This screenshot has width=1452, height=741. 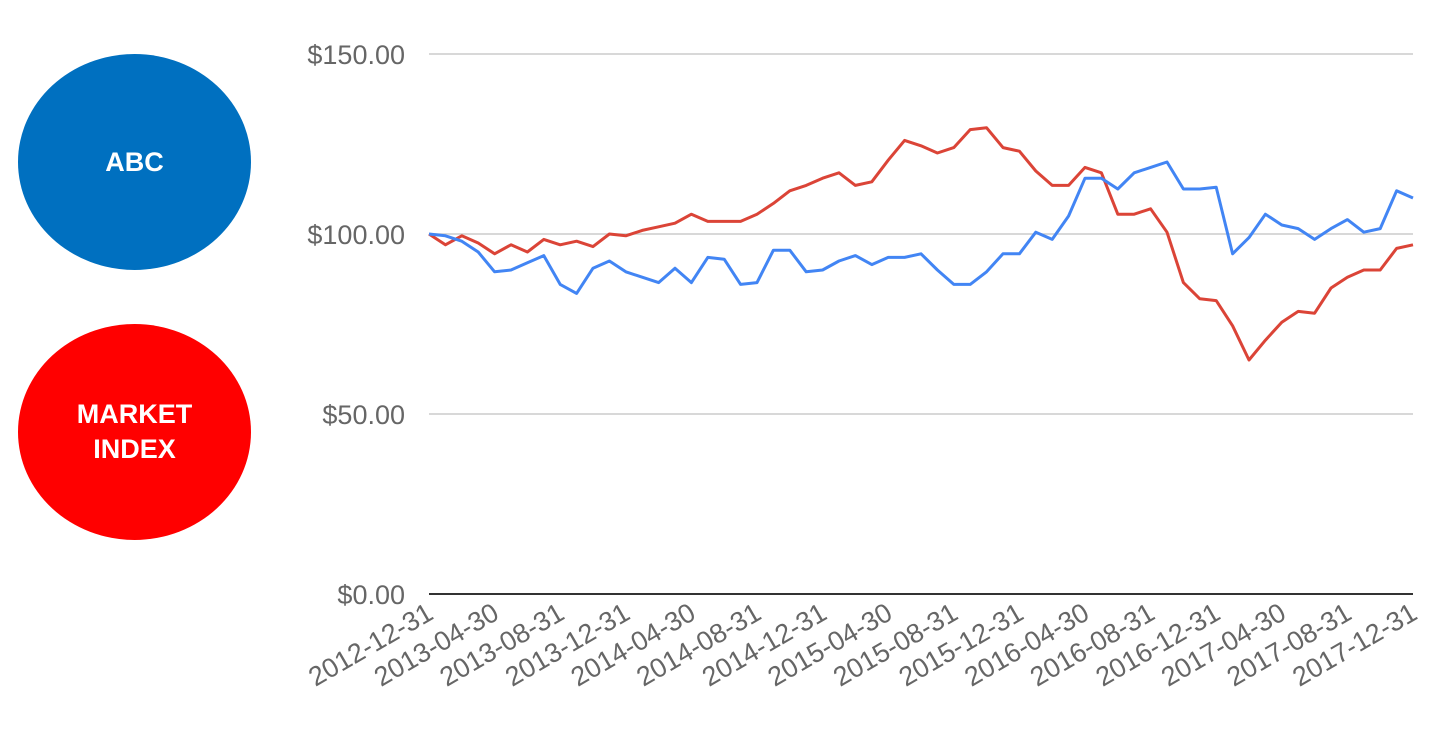 I want to click on legend-label-abc: ABC, so click(x=134, y=161).